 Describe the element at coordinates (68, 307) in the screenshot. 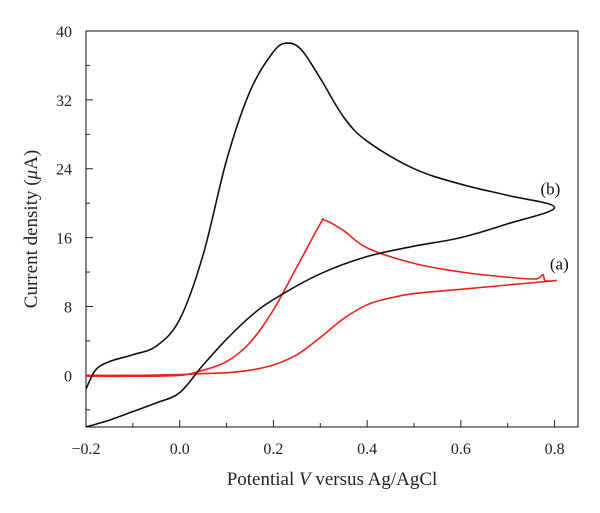

I see `y-tick-label: 8` at that location.